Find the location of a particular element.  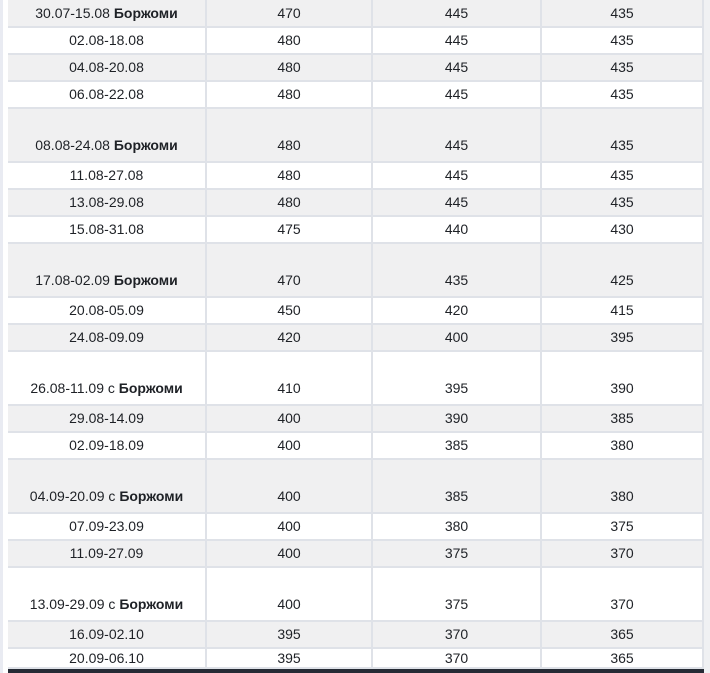

table-row: 04.08-20.08 480 445 435 is located at coordinates (356, 68).